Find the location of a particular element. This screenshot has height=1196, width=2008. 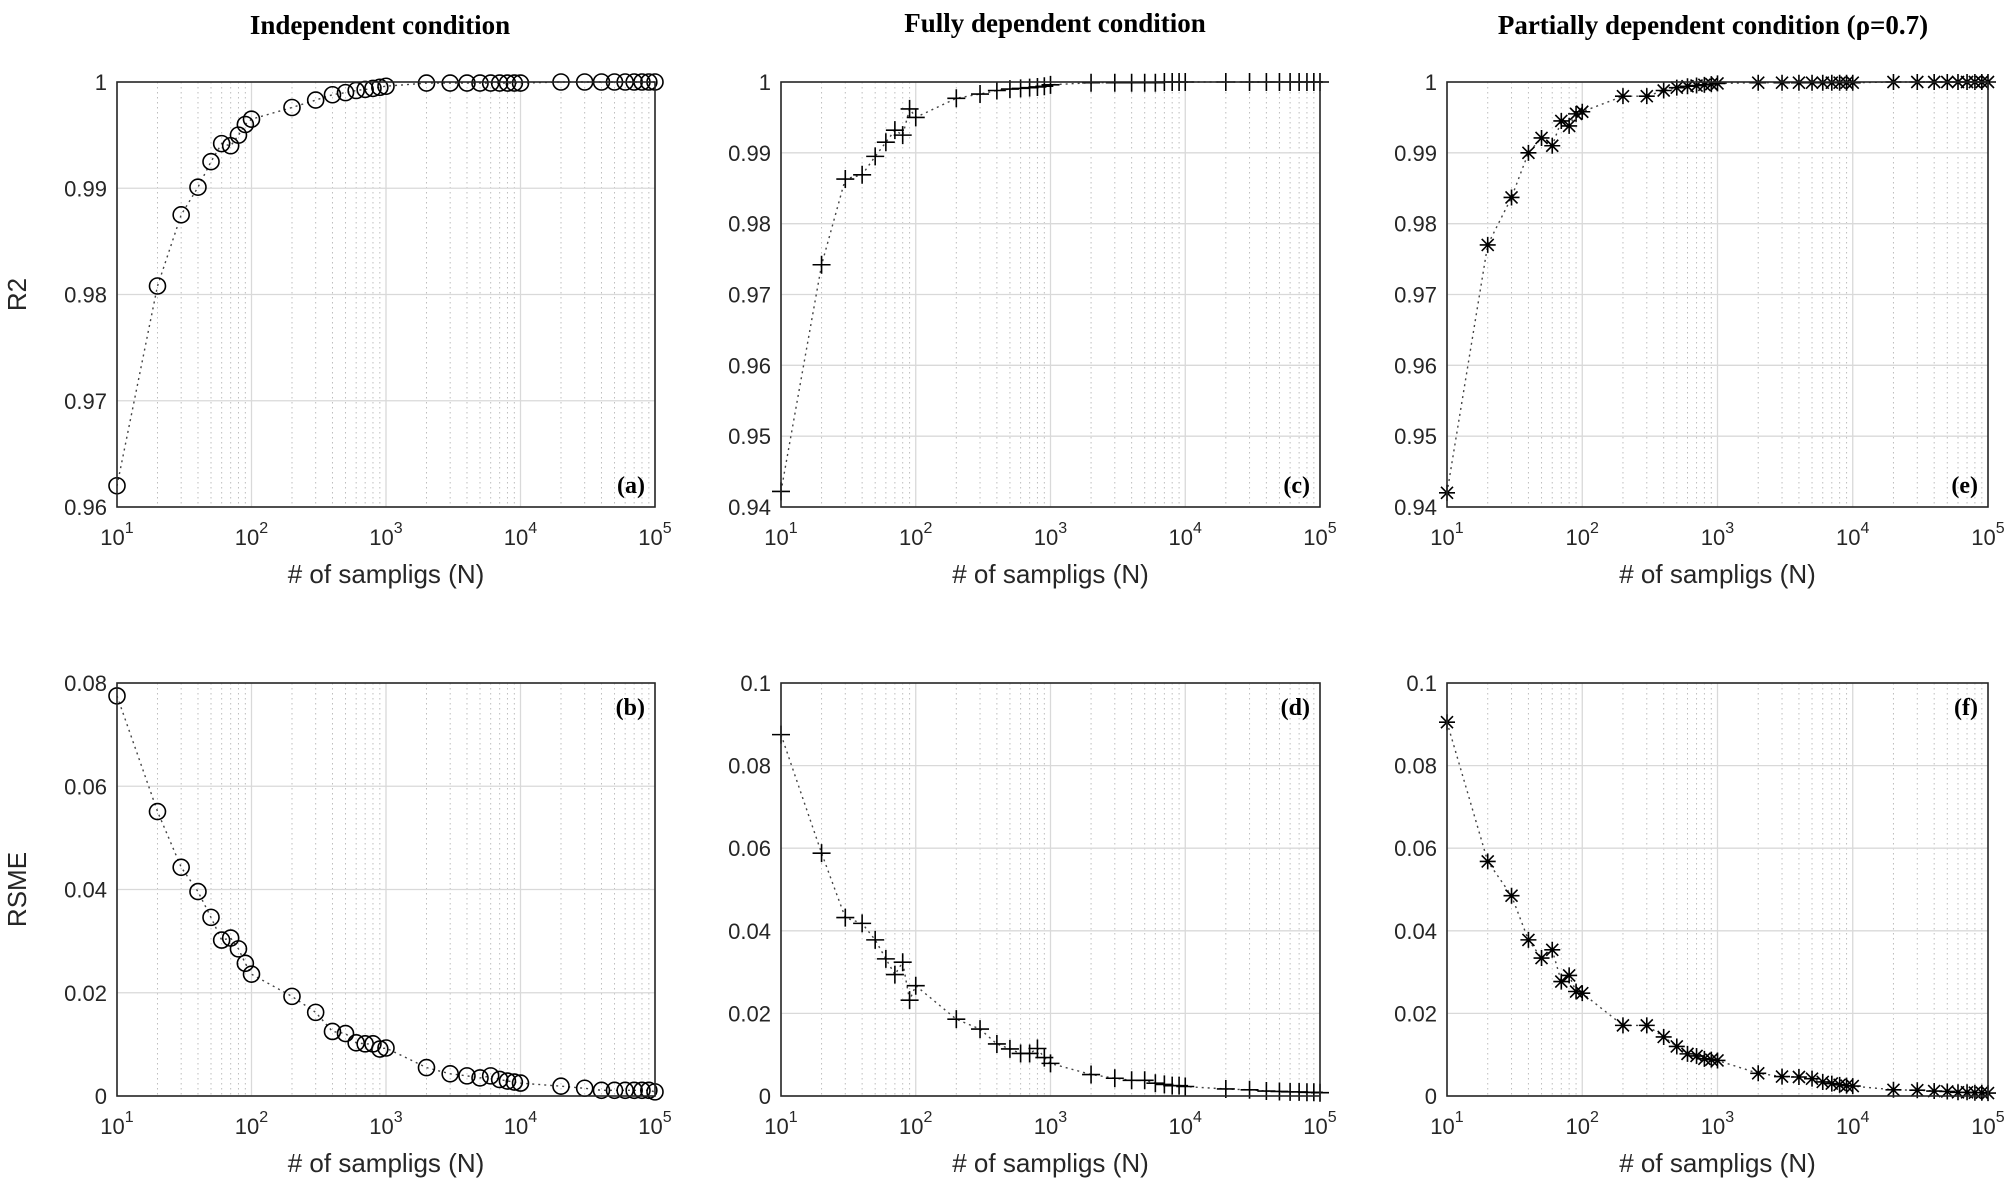

y-tick-label: 0.94 is located at coordinates (749, 507).